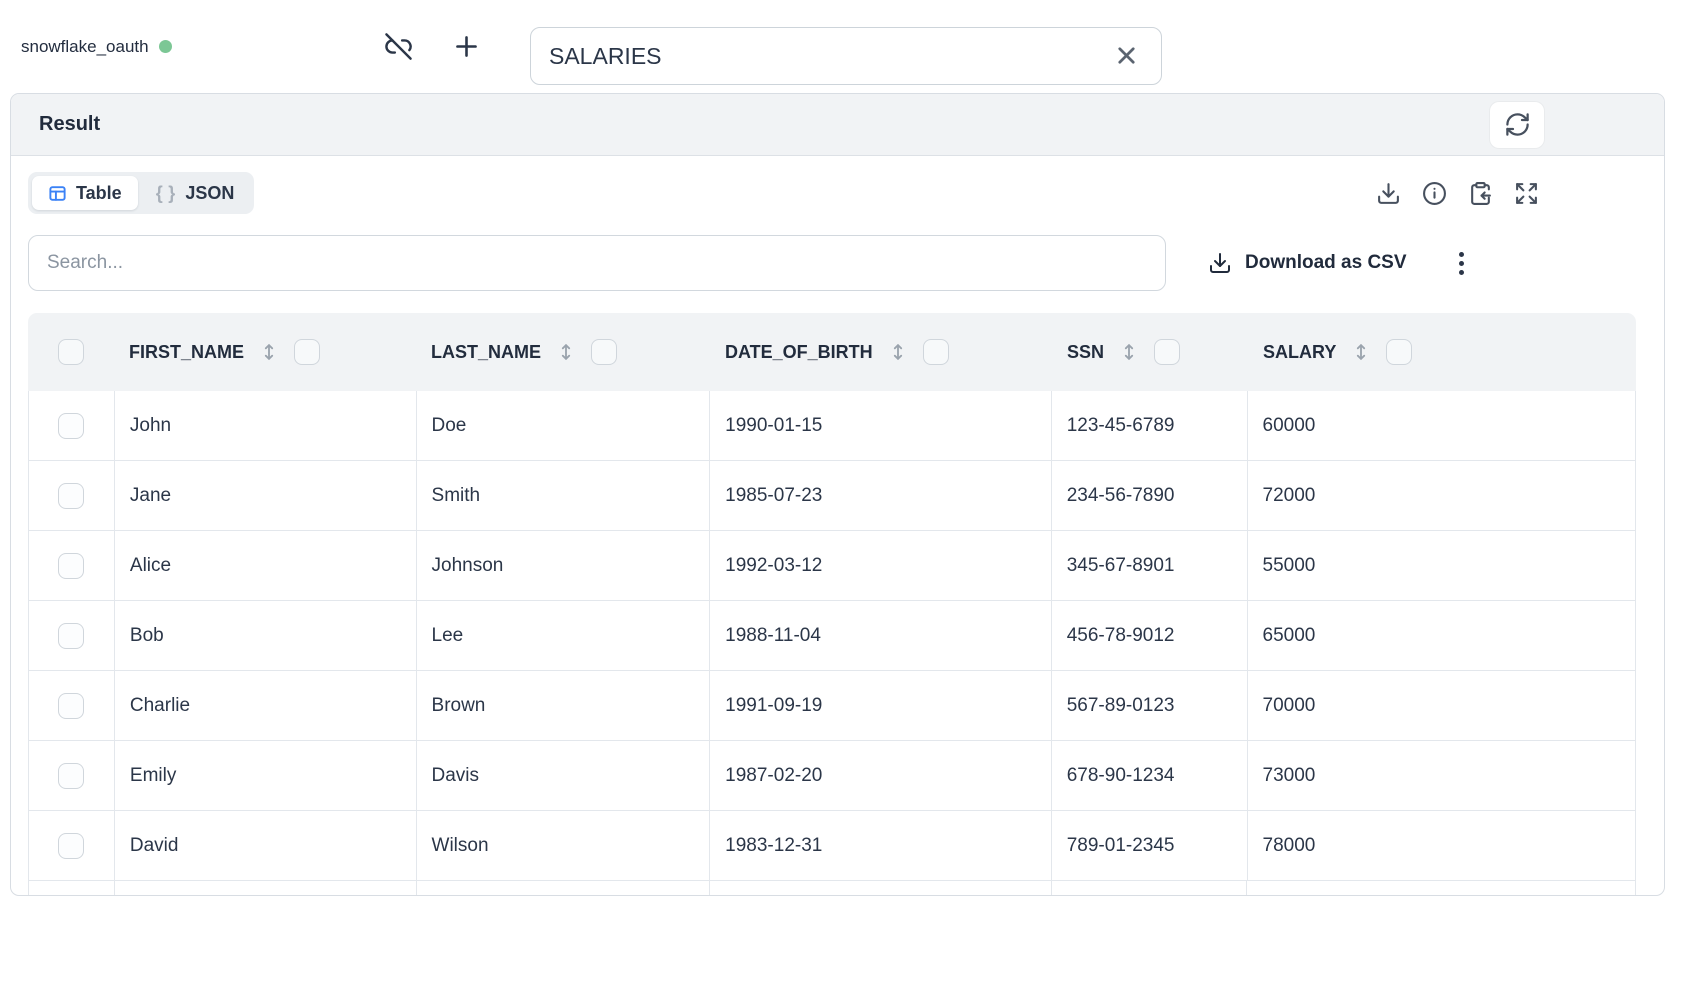 Image resolution: width=1682 pixels, height=986 pixels. Describe the element at coordinates (266, 425) in the screenshot. I see `cell-first-name: John` at that location.